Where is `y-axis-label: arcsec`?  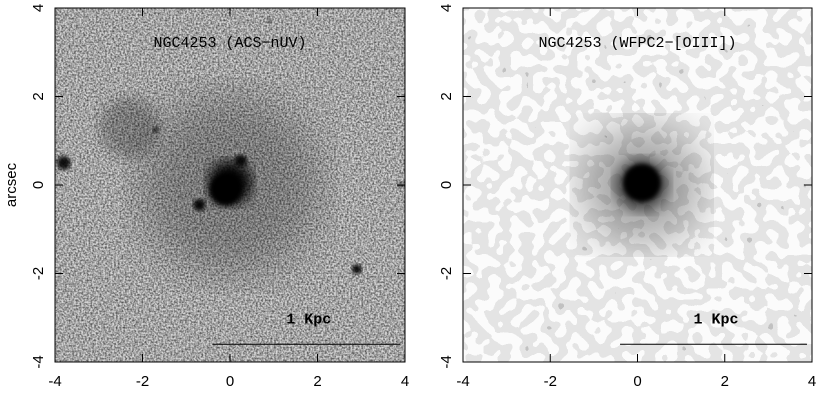 y-axis-label: arcsec is located at coordinates (11, 184).